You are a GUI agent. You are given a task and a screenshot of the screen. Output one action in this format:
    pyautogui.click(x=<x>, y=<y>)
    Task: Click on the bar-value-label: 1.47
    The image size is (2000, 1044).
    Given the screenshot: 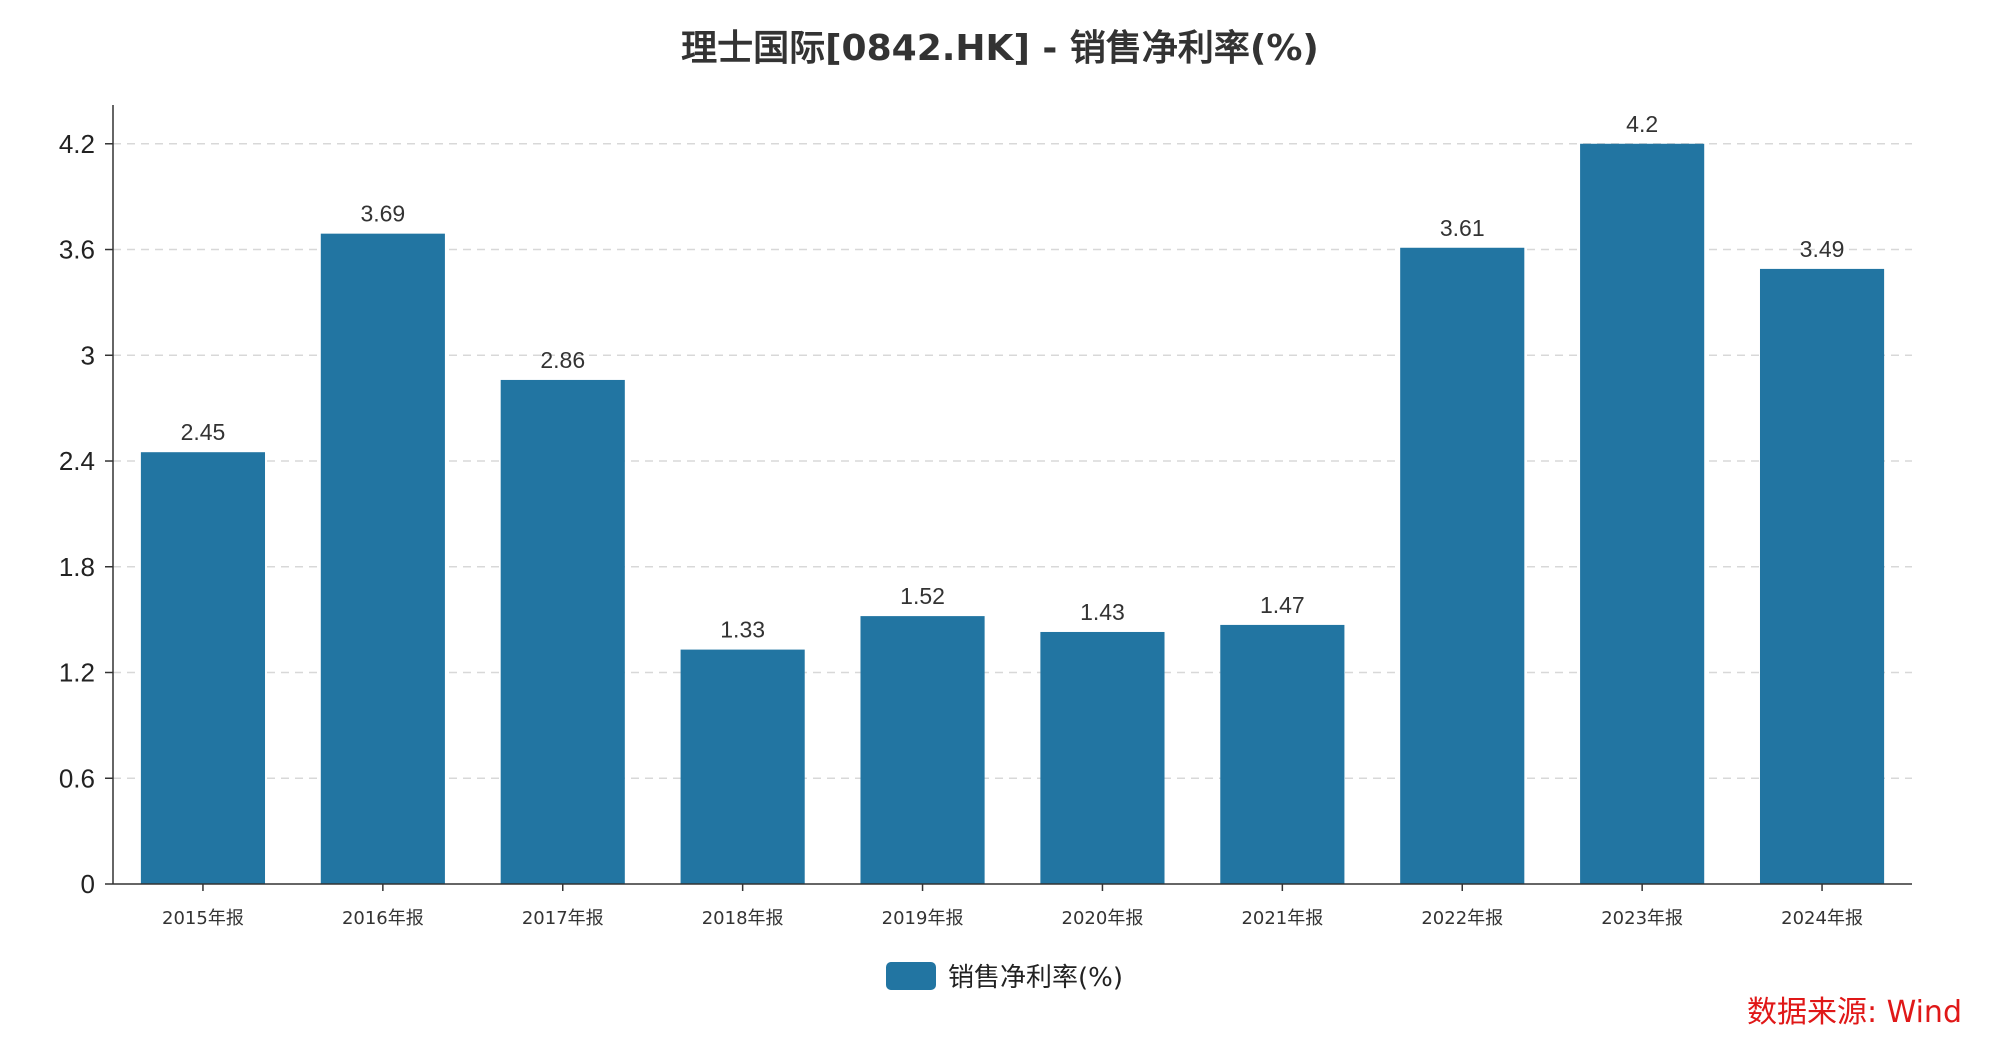 What is the action you would take?
    pyautogui.click(x=1282, y=605)
    